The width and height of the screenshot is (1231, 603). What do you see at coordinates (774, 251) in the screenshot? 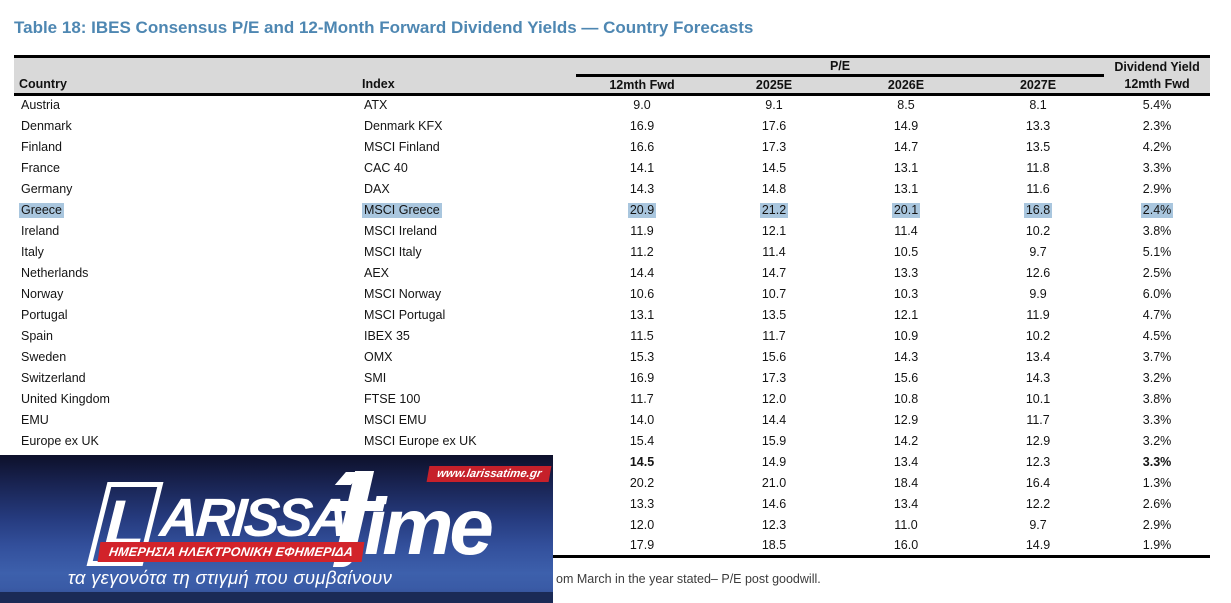
I see `pe-2025-cell: 11.4` at bounding box center [774, 251].